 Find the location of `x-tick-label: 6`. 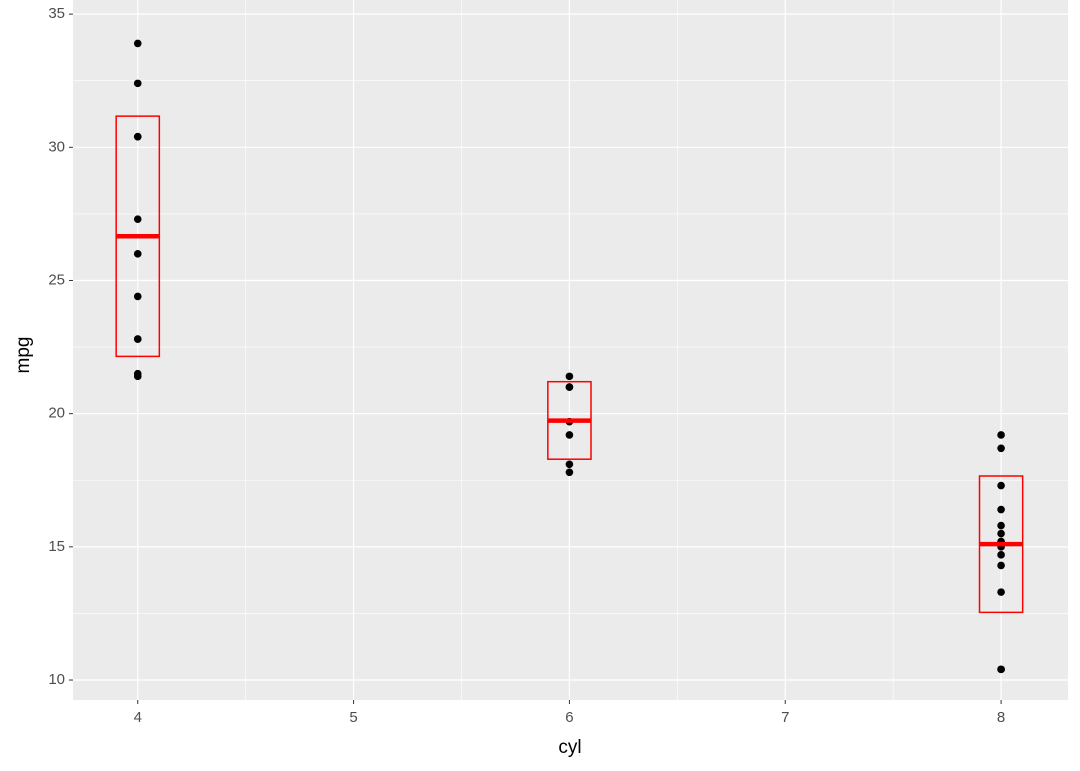

x-tick-label: 6 is located at coordinates (569, 717).